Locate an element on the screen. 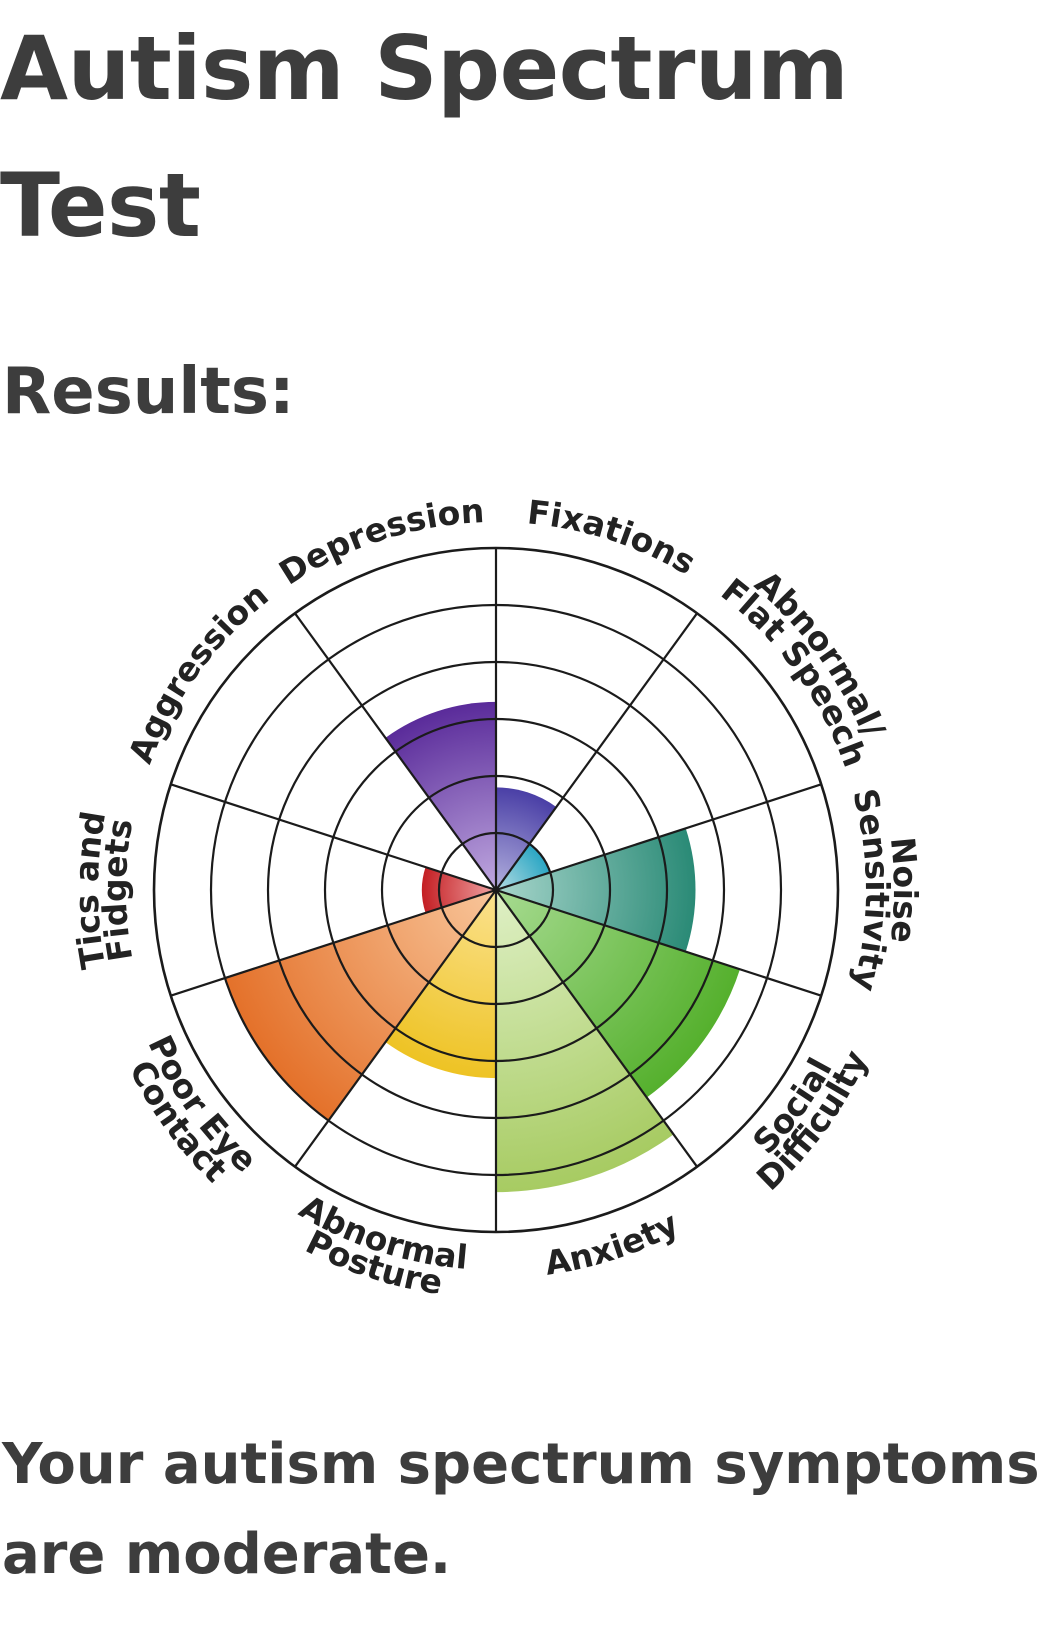 The height and width of the screenshot is (1633, 1057). label-depression: Depression is located at coordinates (378, 541).